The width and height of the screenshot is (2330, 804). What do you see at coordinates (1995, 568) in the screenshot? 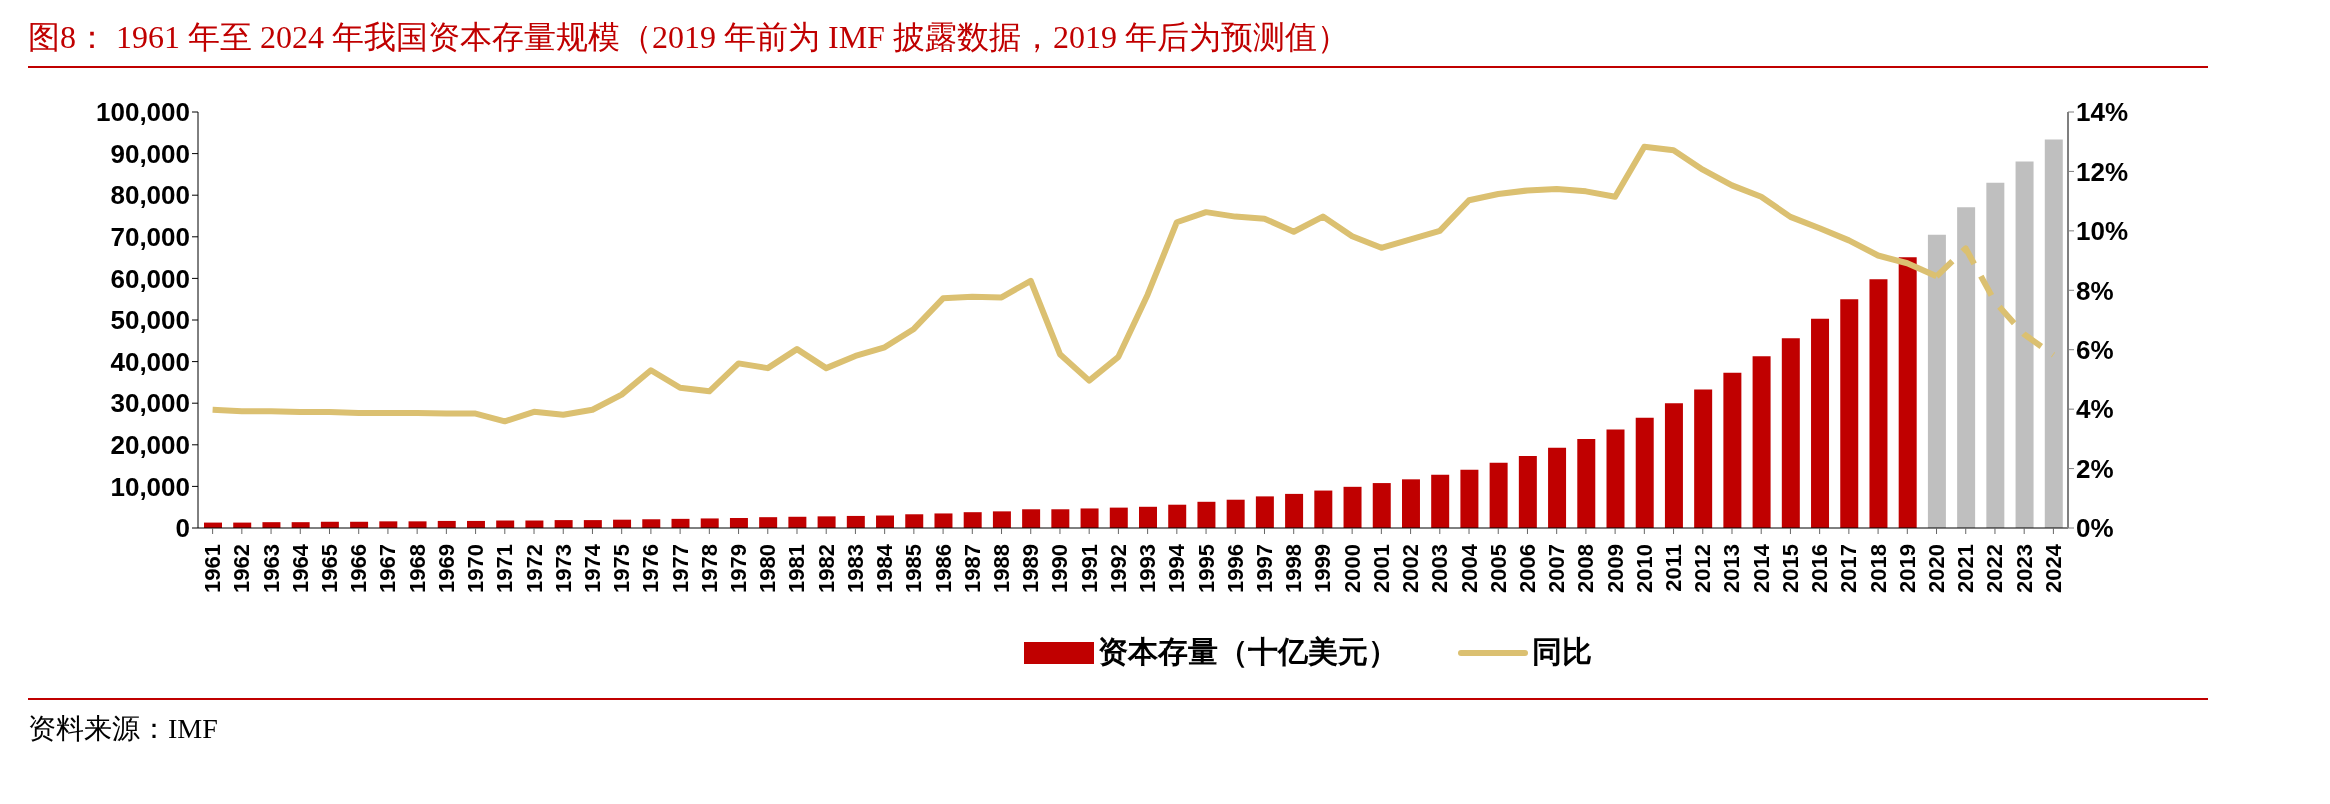
I see `x-tick-label: 2022` at bounding box center [1995, 568].